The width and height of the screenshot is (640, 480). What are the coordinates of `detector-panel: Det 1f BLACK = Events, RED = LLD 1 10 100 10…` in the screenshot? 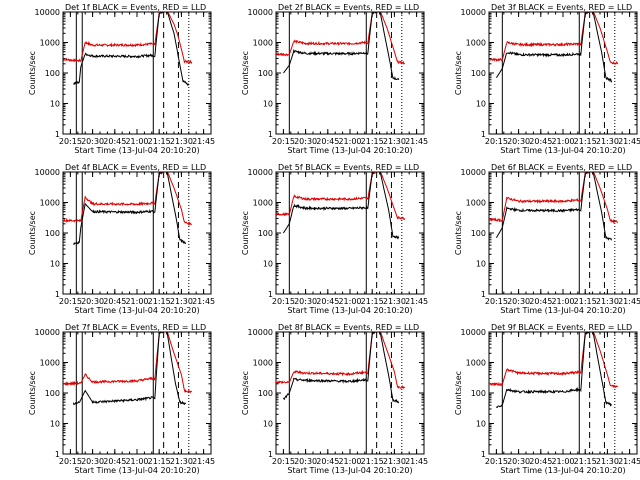 It's located at (121, 79).